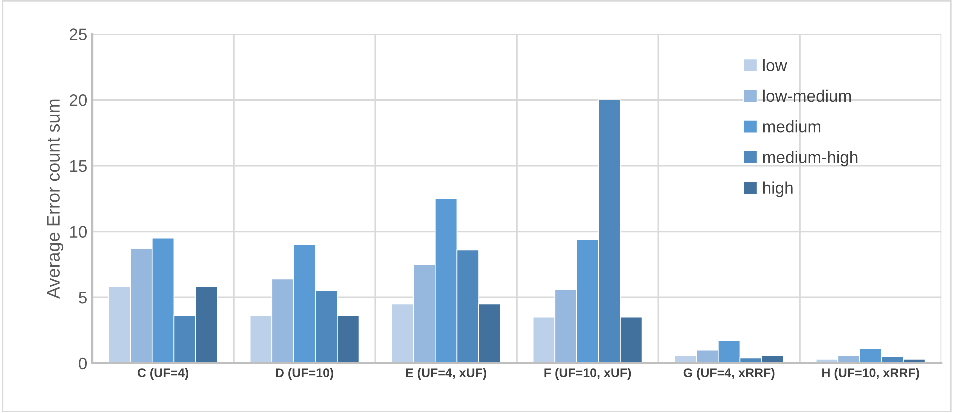 The width and height of the screenshot is (954, 413). Describe the element at coordinates (792, 126) in the screenshot. I see `legend-label: medium` at that location.